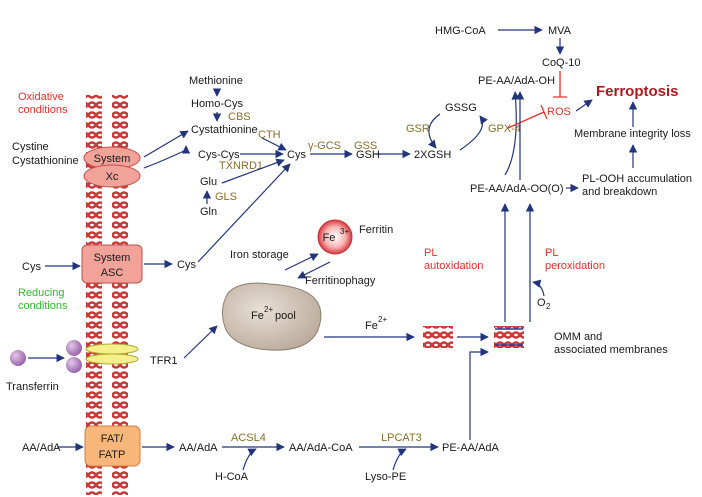  Describe the element at coordinates (112, 273) in the screenshot. I see `system-asc-label-bottom: ASC` at that location.